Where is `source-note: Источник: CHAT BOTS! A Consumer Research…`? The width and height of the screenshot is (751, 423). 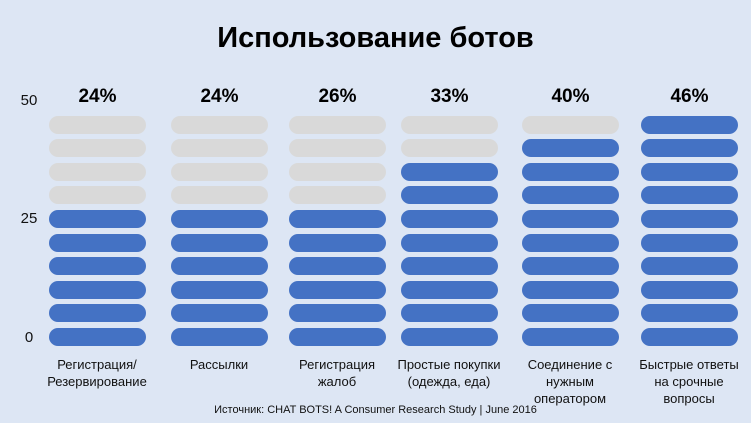 source-note: Источник: CHAT BOTS! A Consumer Research… is located at coordinates (375, 410).